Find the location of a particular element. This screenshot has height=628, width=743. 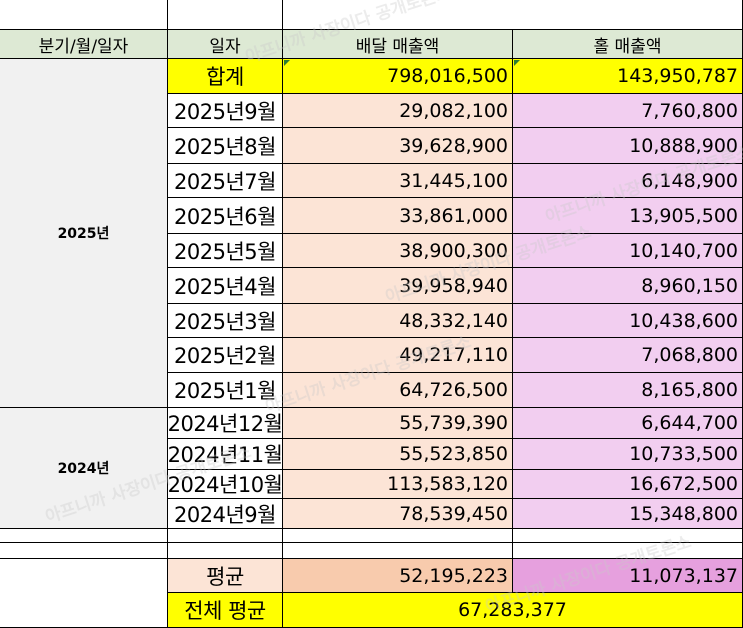

month-cell: 2025년2월 is located at coordinates (225, 355).